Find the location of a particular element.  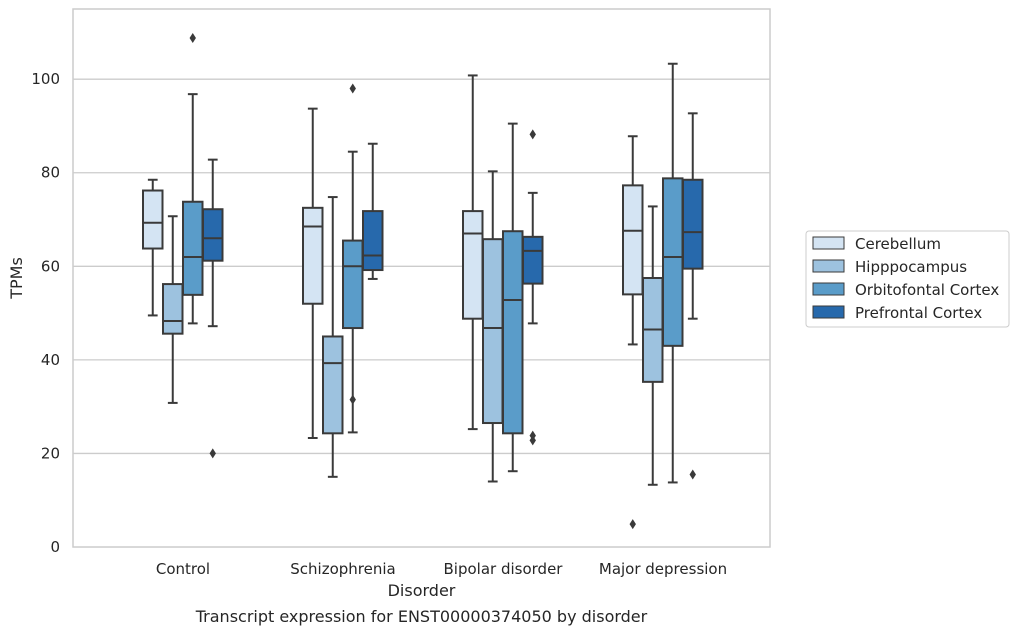

y-tick-label: 20 is located at coordinates (50, 453).